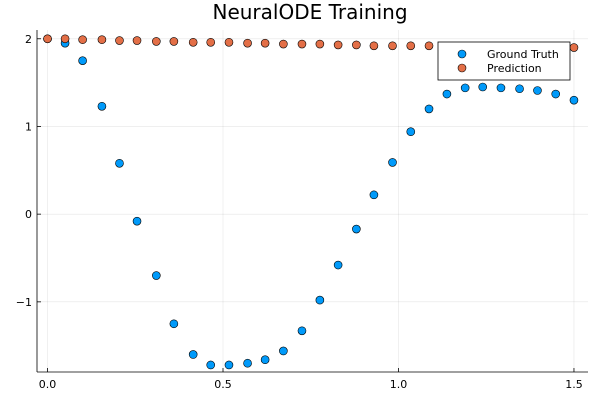  What do you see at coordinates (574, 384) in the screenshot?
I see `x-tick-label: 1.5` at bounding box center [574, 384].